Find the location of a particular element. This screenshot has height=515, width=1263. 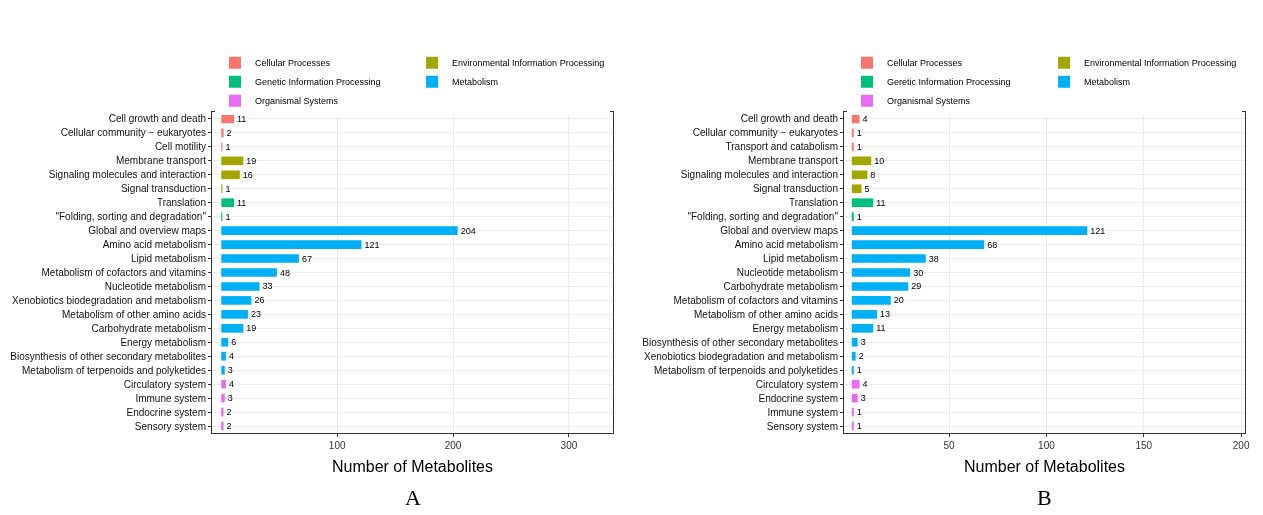

y-tick-label: Cell motility is located at coordinates (180, 147).